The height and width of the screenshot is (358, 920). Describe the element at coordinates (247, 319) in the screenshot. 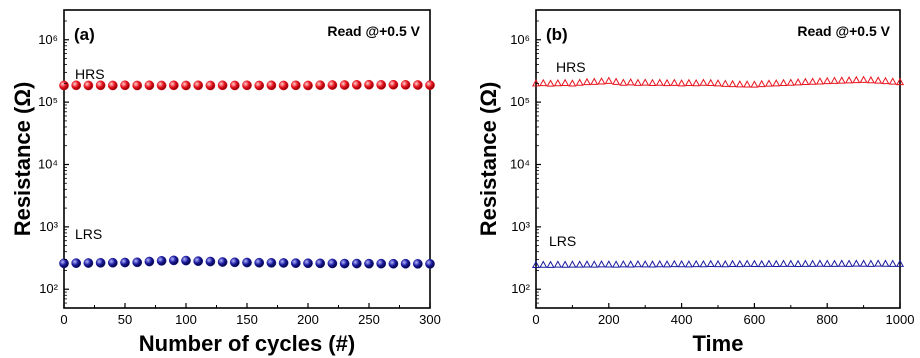

I see `panel-a-xtick-label: 150` at that location.